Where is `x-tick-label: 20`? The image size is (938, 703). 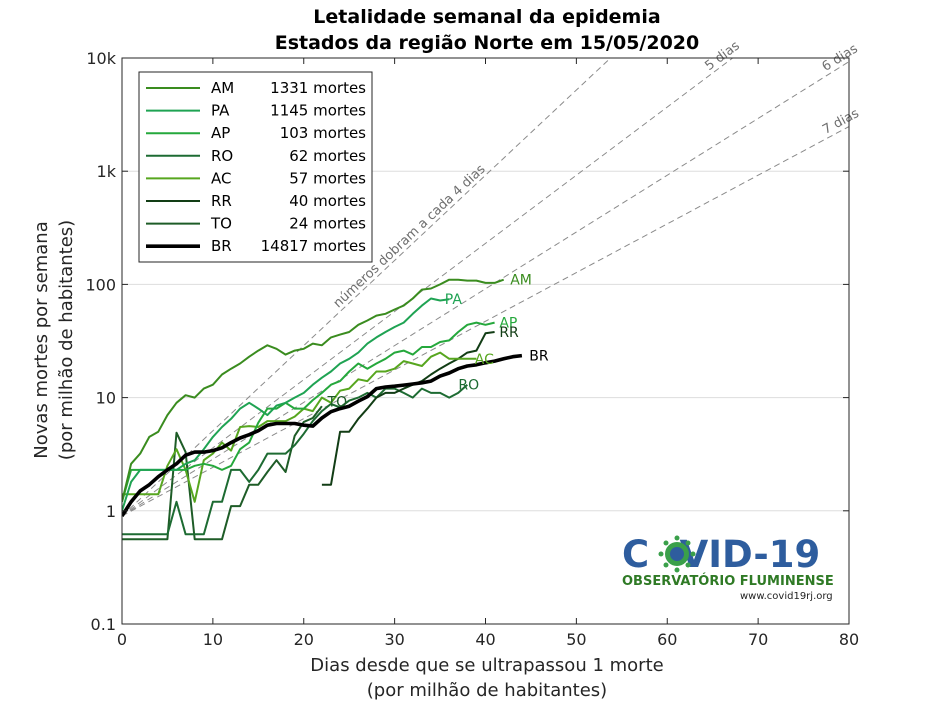
x-tick-label: 20 is located at coordinates (304, 639).